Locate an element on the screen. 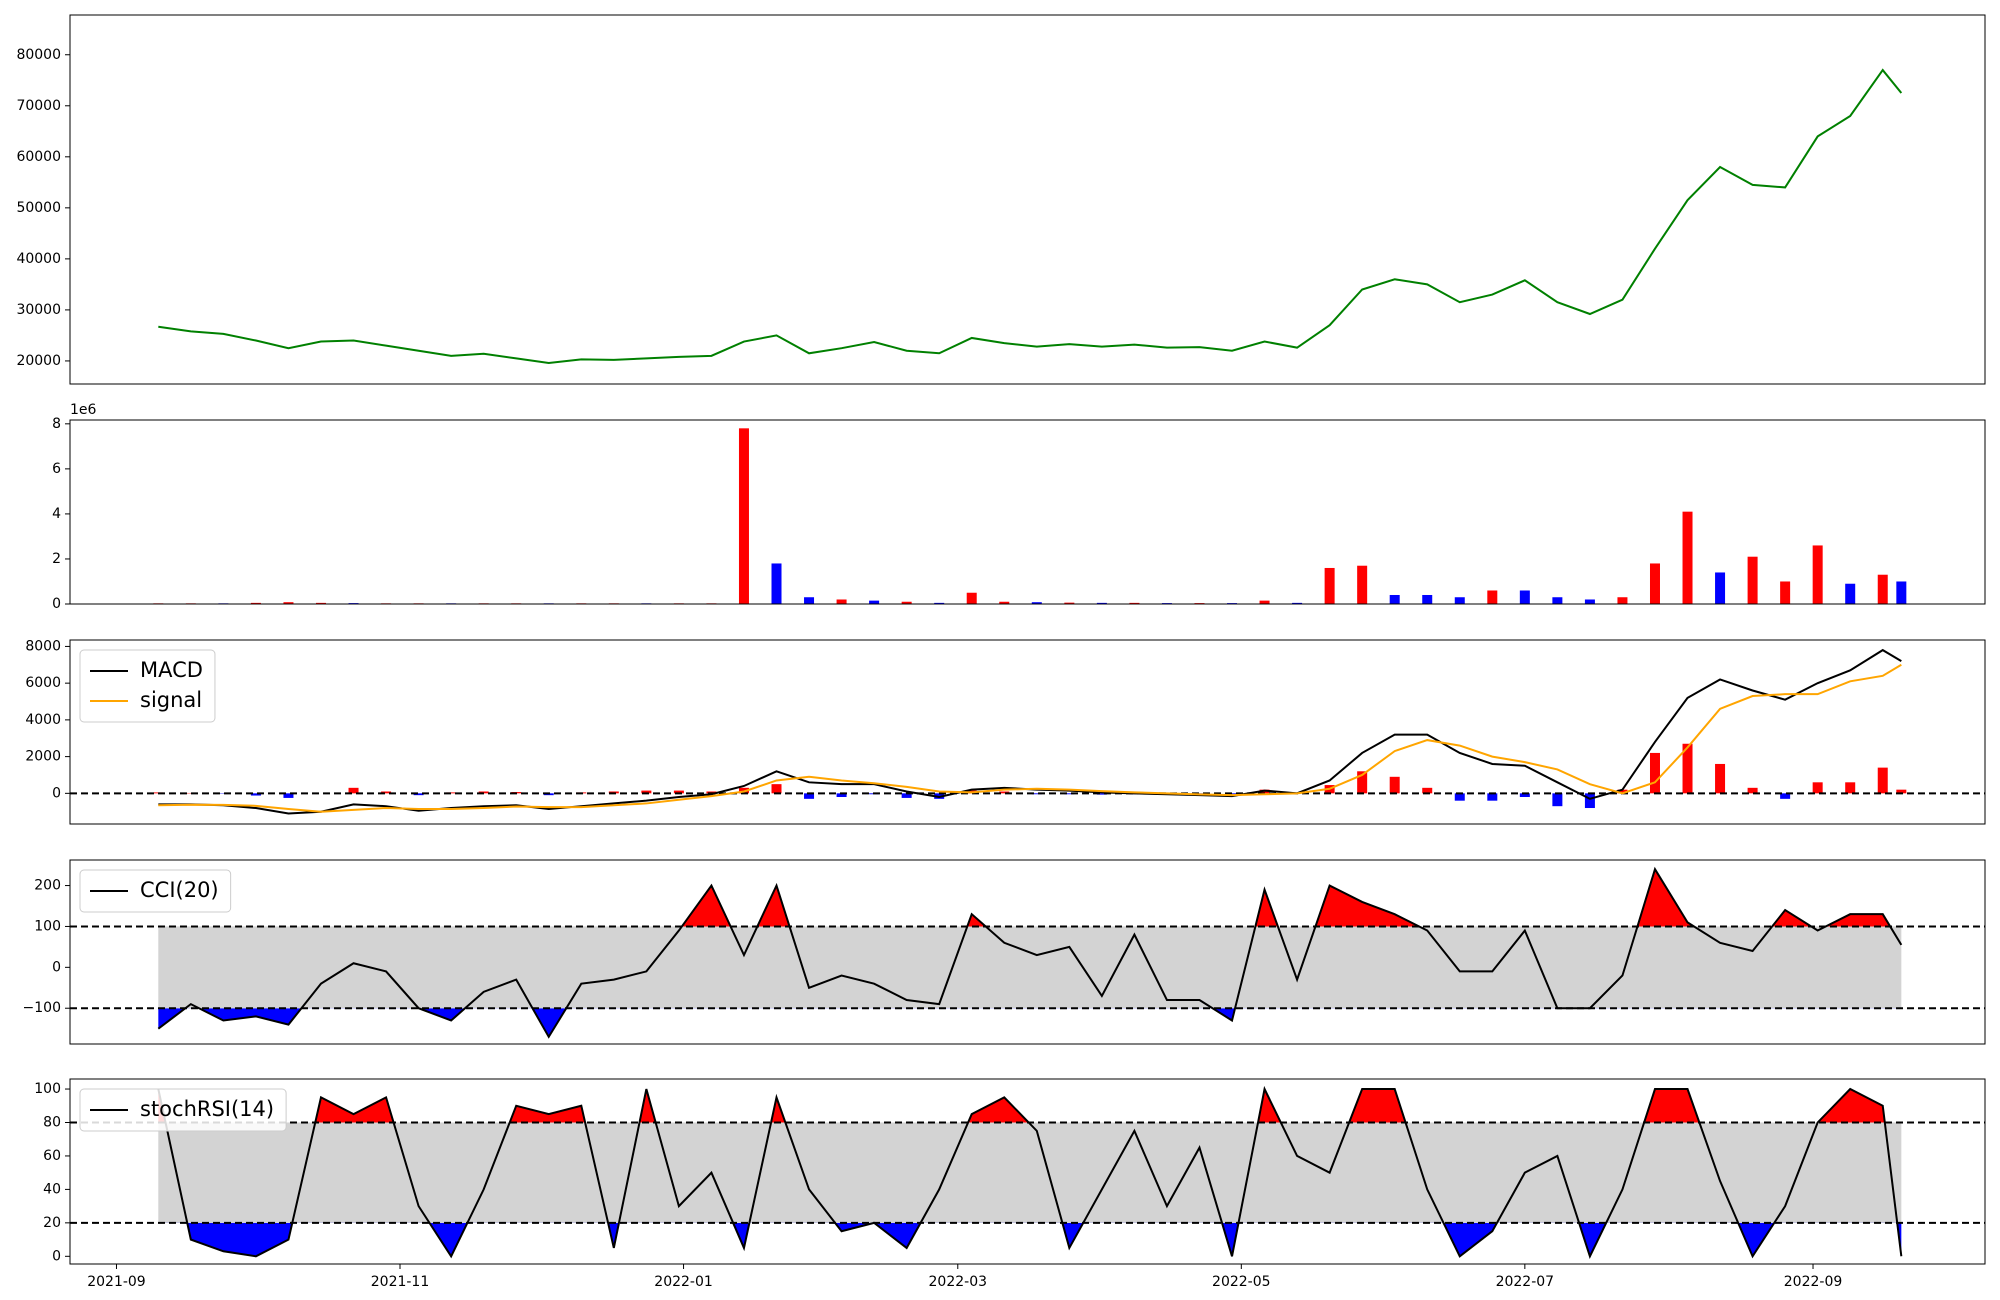 The width and height of the screenshot is (2000, 1300). legend-label: MACD is located at coordinates (171, 670).